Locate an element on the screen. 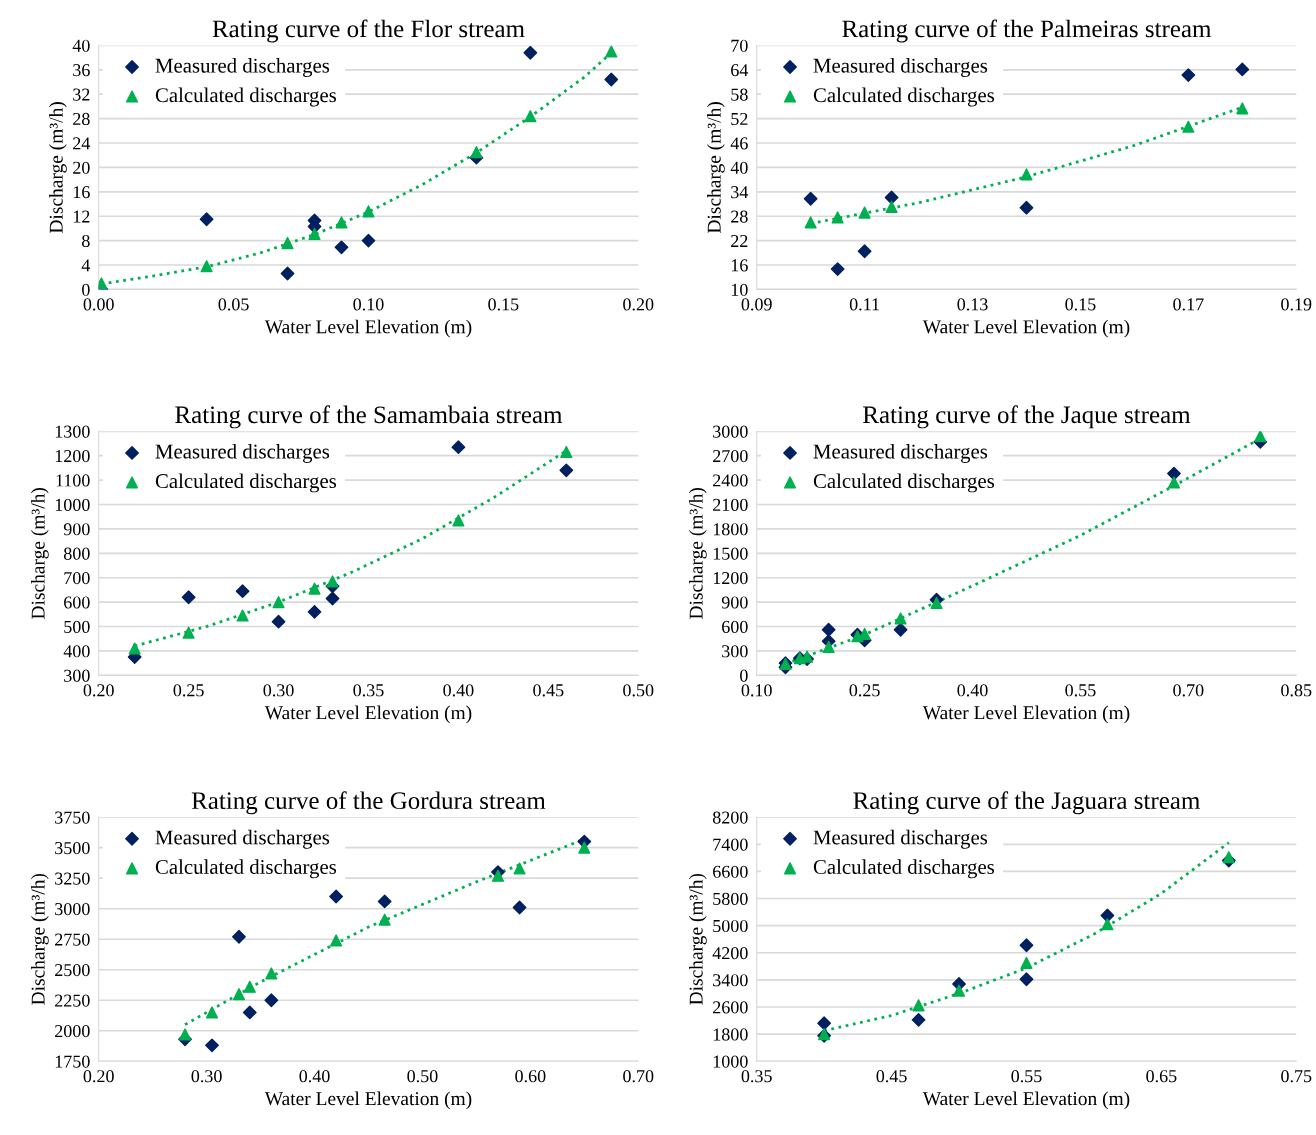 This screenshot has height=1135, width=1316. y-tick-label: 2250 is located at coordinates (72, 1000).